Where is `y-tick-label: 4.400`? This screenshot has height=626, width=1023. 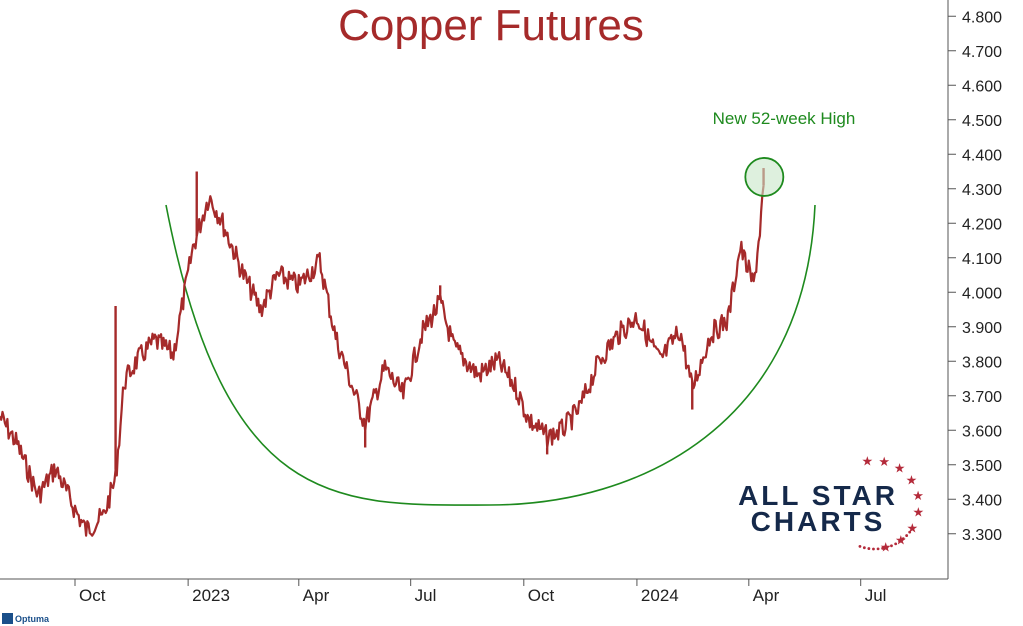
y-tick-label: 4.400 is located at coordinates (982, 155).